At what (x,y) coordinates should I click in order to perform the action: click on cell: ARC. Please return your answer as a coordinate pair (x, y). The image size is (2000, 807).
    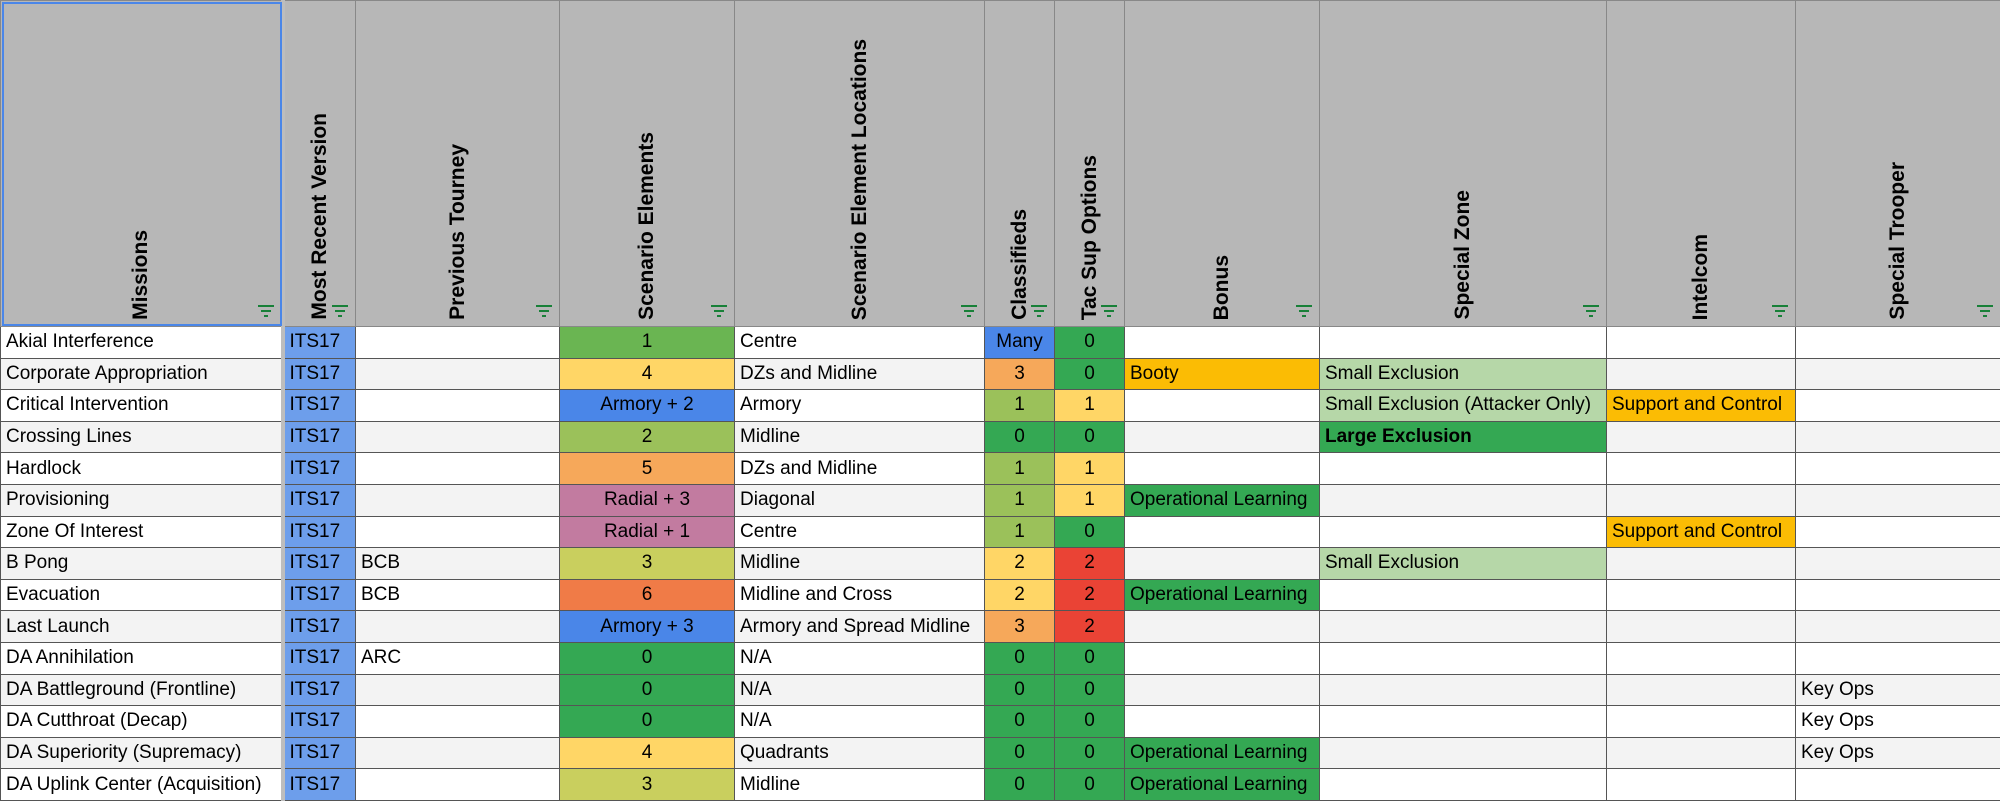
    Looking at the image, I should click on (457, 658).